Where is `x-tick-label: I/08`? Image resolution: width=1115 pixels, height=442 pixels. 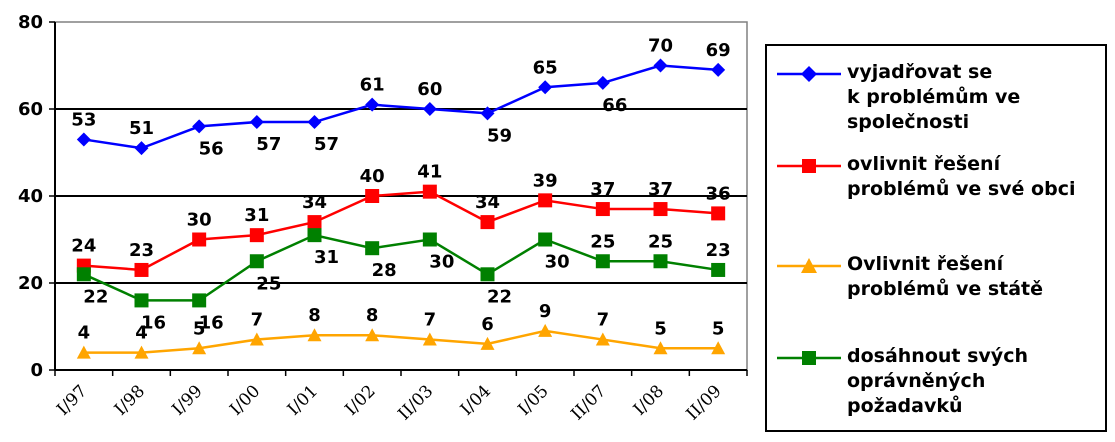 x-tick-label: I/08 is located at coordinates (649, 400).